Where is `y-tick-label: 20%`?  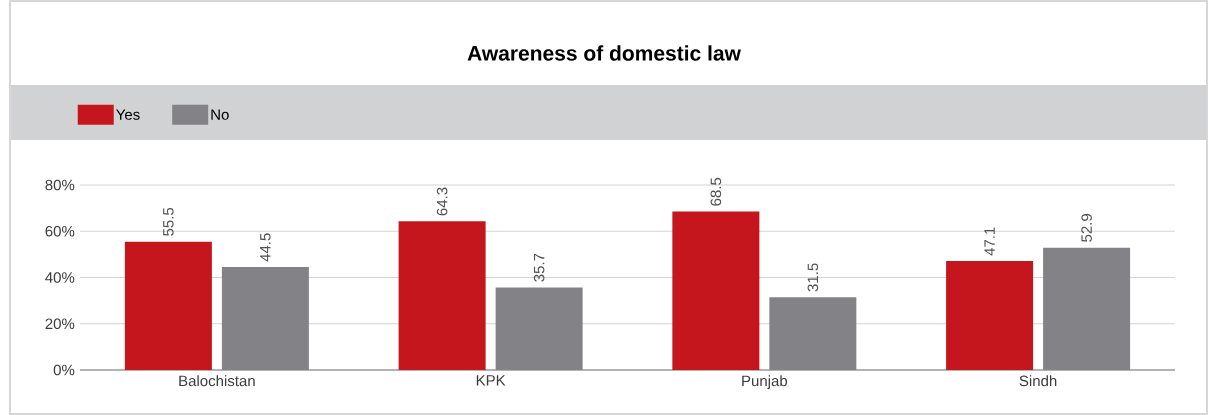 y-tick-label: 20% is located at coordinates (60, 324).